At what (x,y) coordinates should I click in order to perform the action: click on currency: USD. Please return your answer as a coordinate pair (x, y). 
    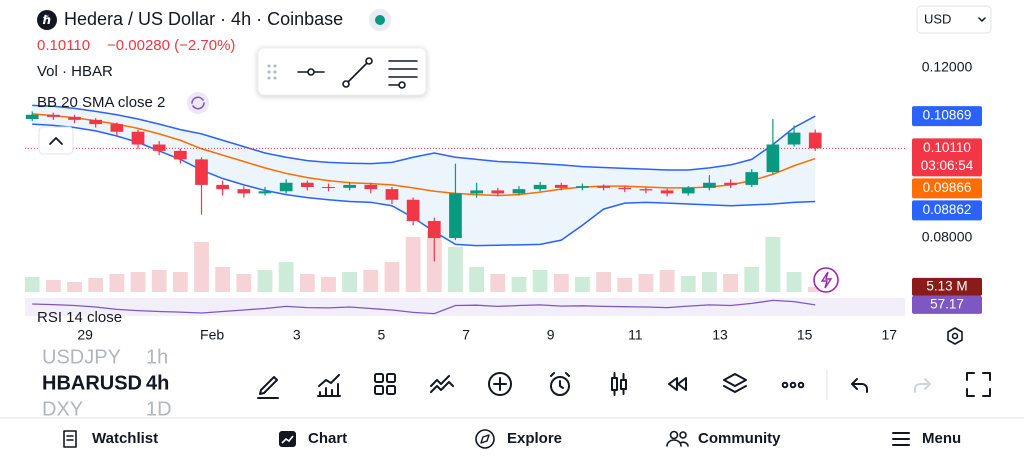
    Looking at the image, I should click on (937, 18).